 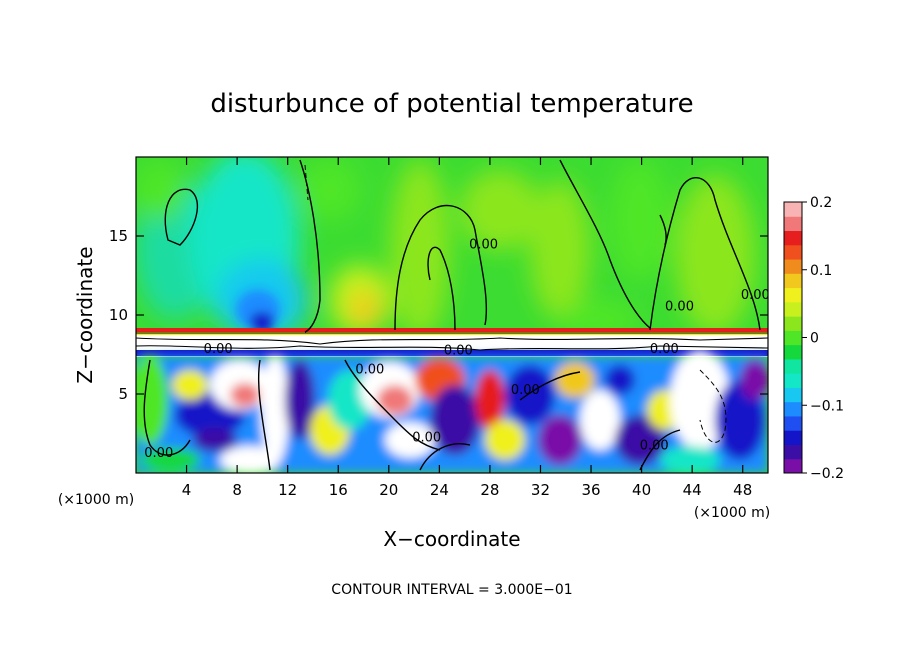 What do you see at coordinates (338, 490) in the screenshot?
I see `x-tick-label: 16` at bounding box center [338, 490].